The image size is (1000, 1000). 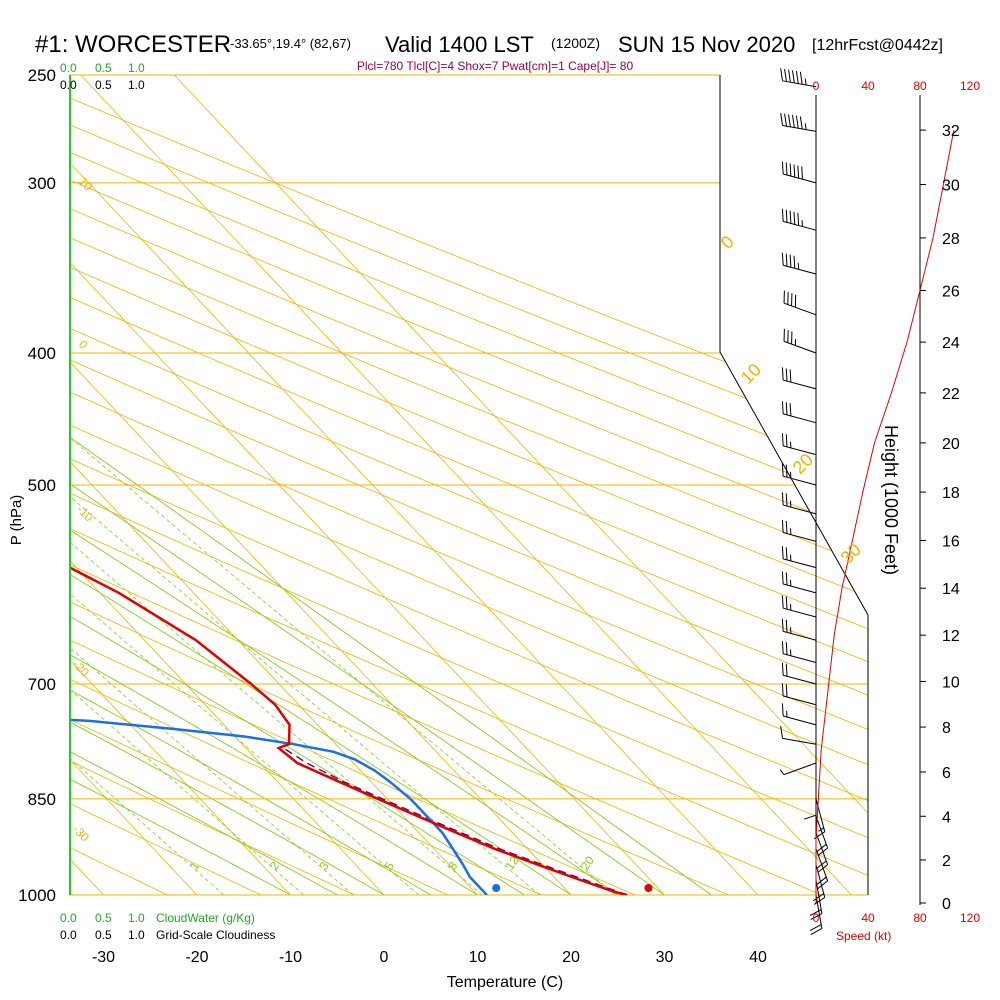 I want to click on wind-speed-profile, so click(x=885, y=516).